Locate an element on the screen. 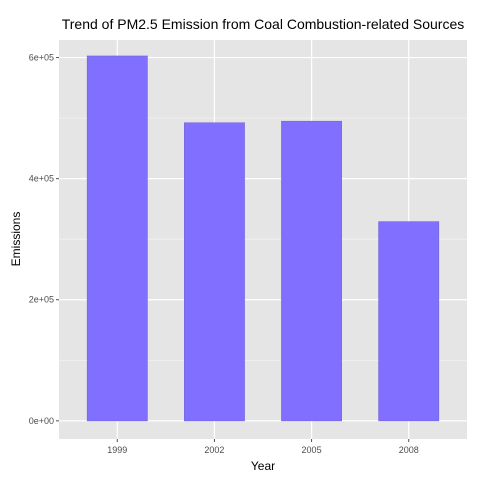 The image size is (480, 480). x-axis-ticks: 1999 2002 2005 2008 is located at coordinates (263, 447).